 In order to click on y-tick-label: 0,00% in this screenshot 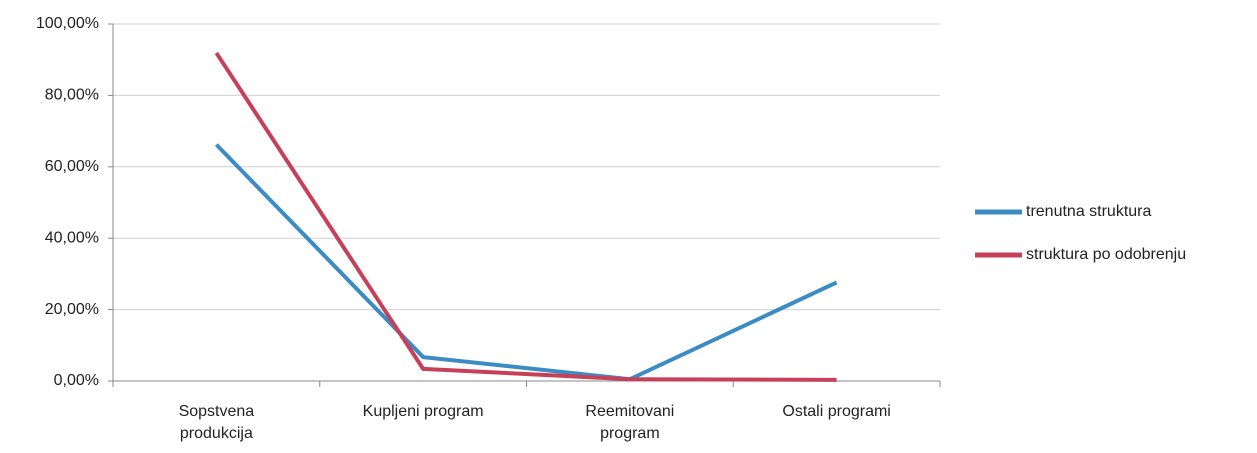, I will do `click(76, 380)`.